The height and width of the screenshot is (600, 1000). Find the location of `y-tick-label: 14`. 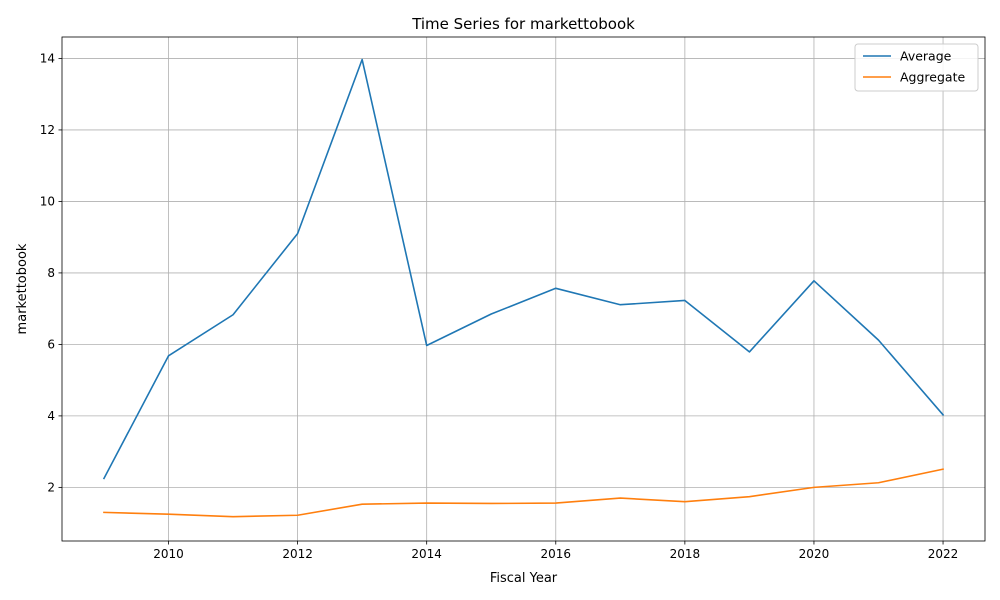

y-tick-label: 14 is located at coordinates (47, 59).